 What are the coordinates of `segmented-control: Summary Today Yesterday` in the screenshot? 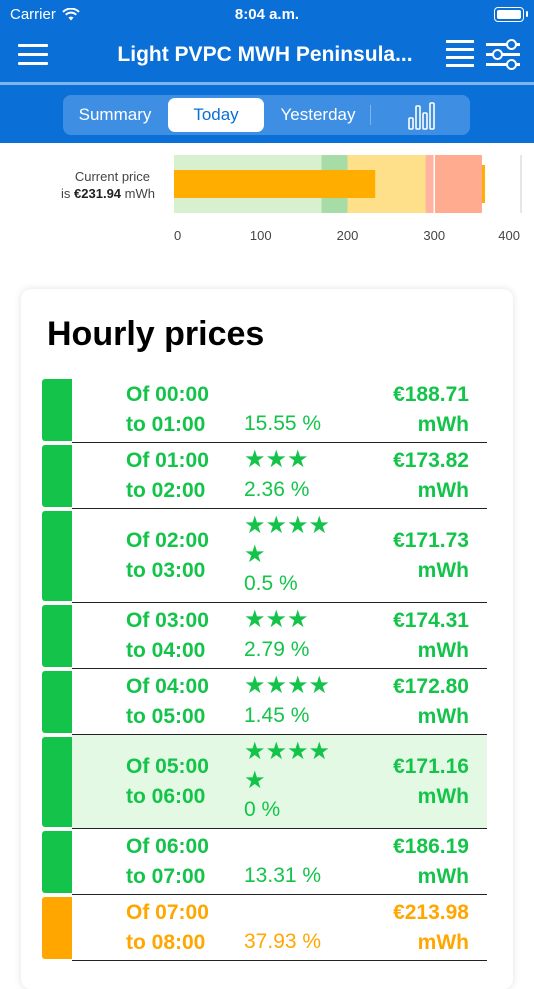 It's located at (266, 115).